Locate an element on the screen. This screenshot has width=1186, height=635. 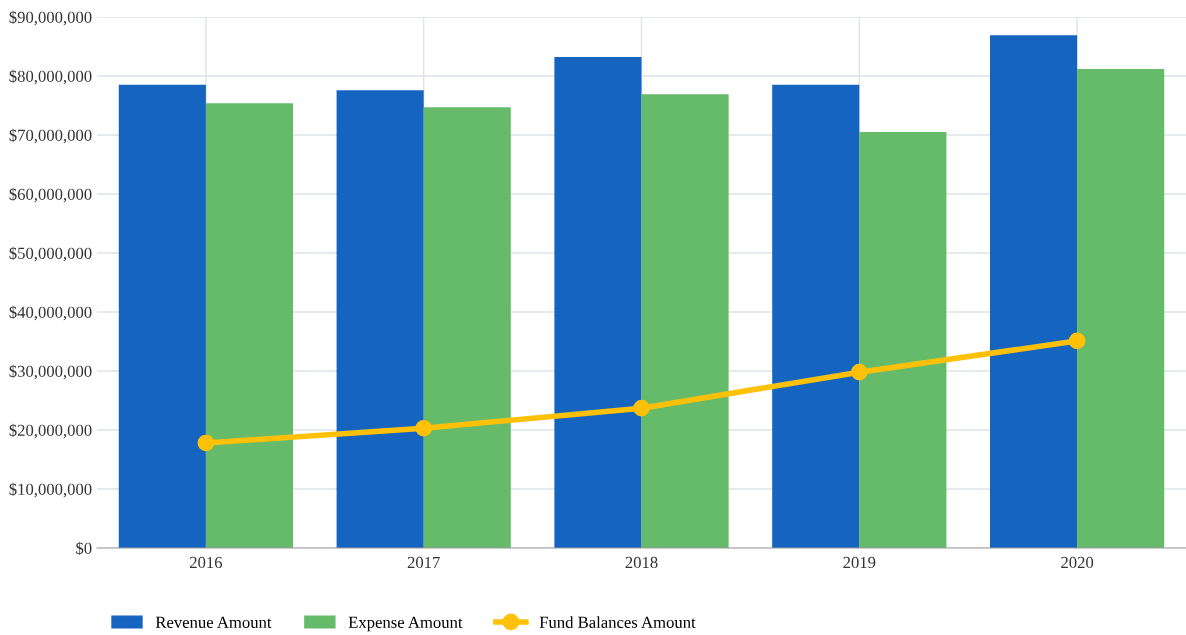
y-tick-label: $30,000,000 is located at coordinates (50, 372).